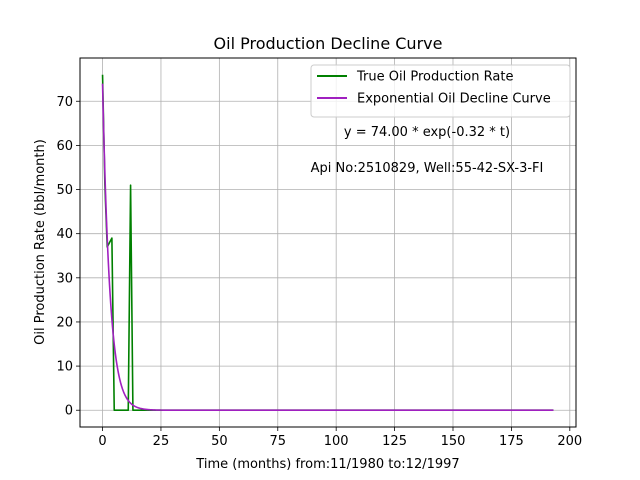 The image size is (640, 480). What do you see at coordinates (434, 77) in the screenshot?
I see `legend-label-true-rate: True Oil Production Rate` at bounding box center [434, 77].